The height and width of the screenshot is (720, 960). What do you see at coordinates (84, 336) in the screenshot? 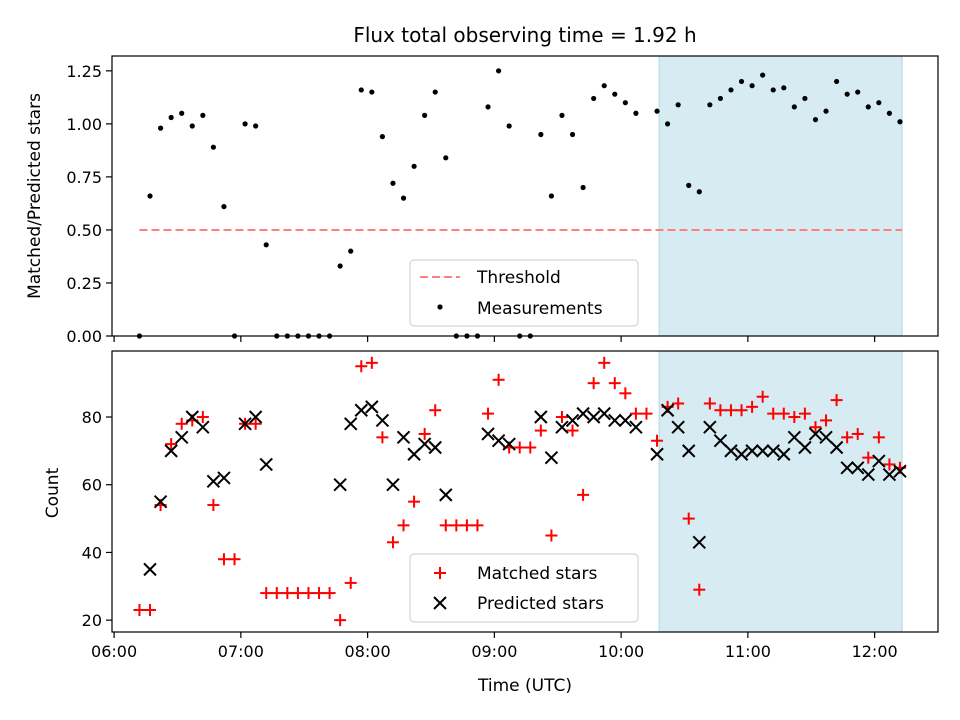
I see `y-tick-label: 0.00` at bounding box center [84, 336].